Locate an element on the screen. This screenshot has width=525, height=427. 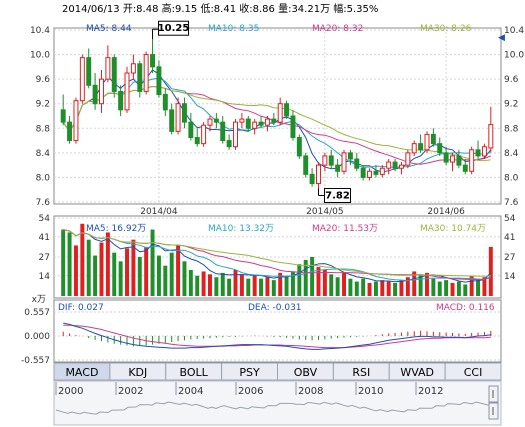
price-tick-right: 8.8 is located at coordinates (511, 129).